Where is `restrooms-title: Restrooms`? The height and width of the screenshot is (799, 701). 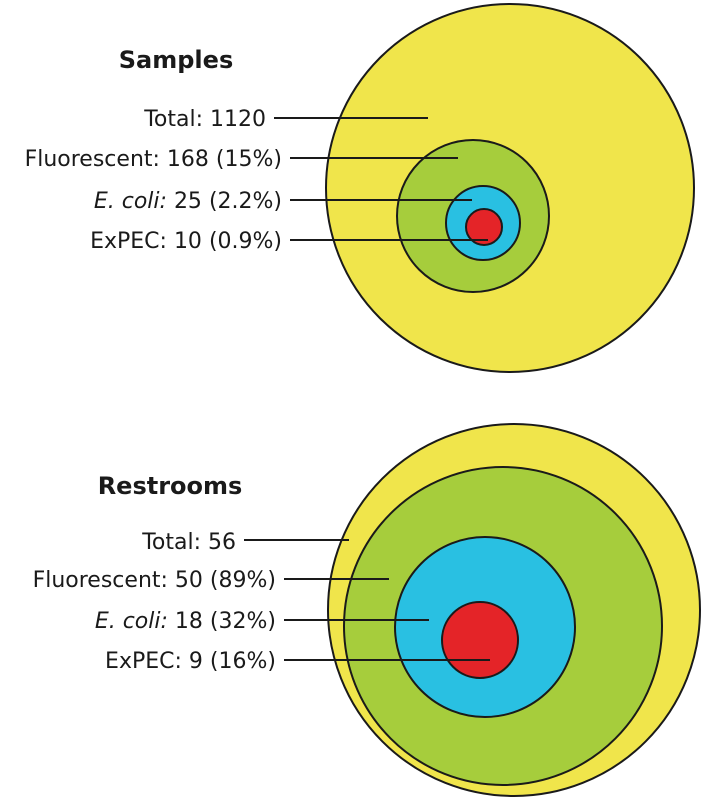
restrooms-title: Restrooms is located at coordinates (170, 486).